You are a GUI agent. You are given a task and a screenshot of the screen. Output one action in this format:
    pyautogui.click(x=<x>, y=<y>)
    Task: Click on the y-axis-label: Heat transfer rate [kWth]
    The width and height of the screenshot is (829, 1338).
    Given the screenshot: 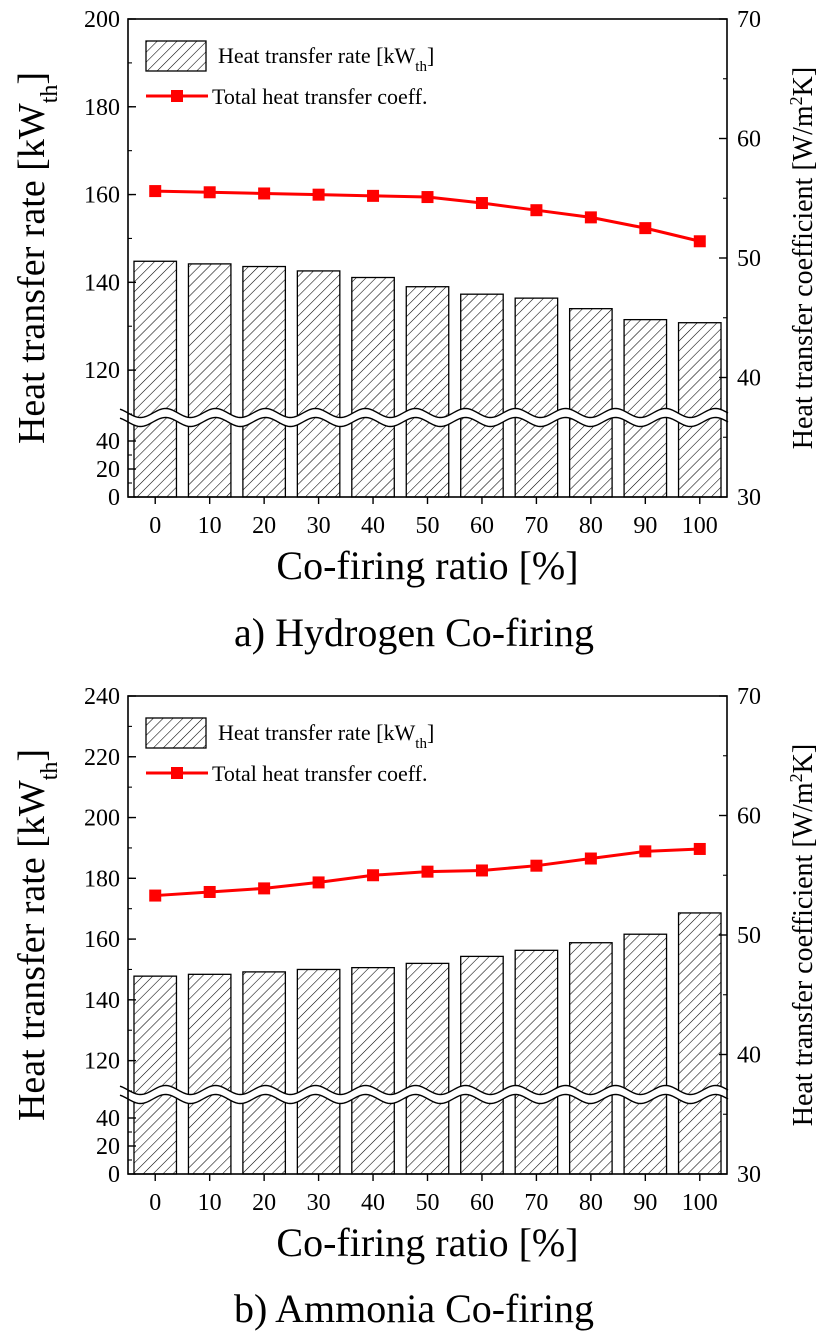 What is the action you would take?
    pyautogui.click(x=37, y=935)
    